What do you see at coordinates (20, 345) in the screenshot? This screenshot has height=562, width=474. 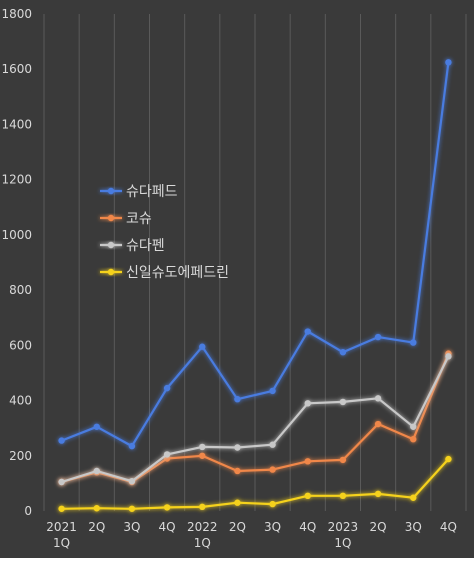 I see `y-tick-label: 600` at bounding box center [20, 345].